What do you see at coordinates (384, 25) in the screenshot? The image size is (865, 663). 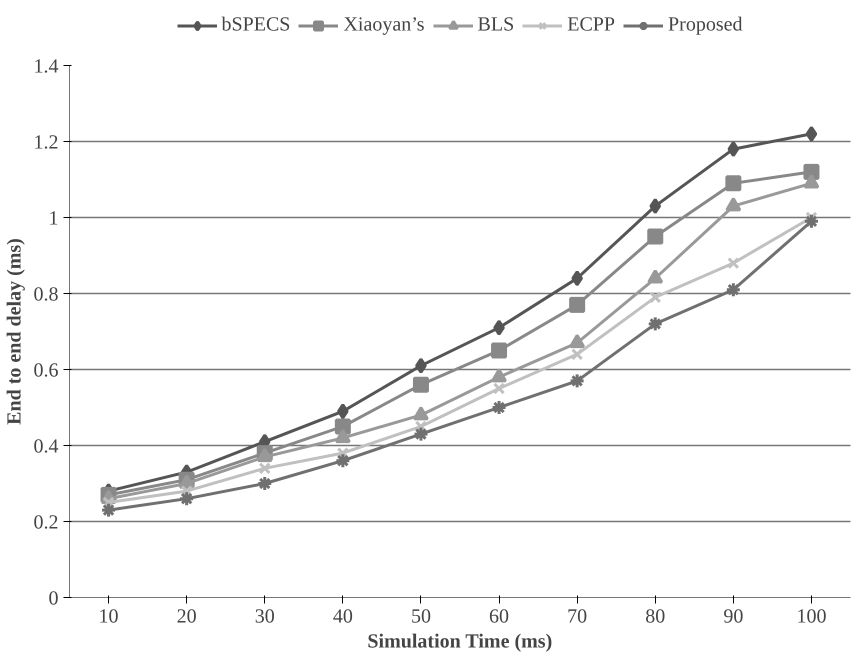 I see `legend-label: Xiaoyan’s` at bounding box center [384, 25].